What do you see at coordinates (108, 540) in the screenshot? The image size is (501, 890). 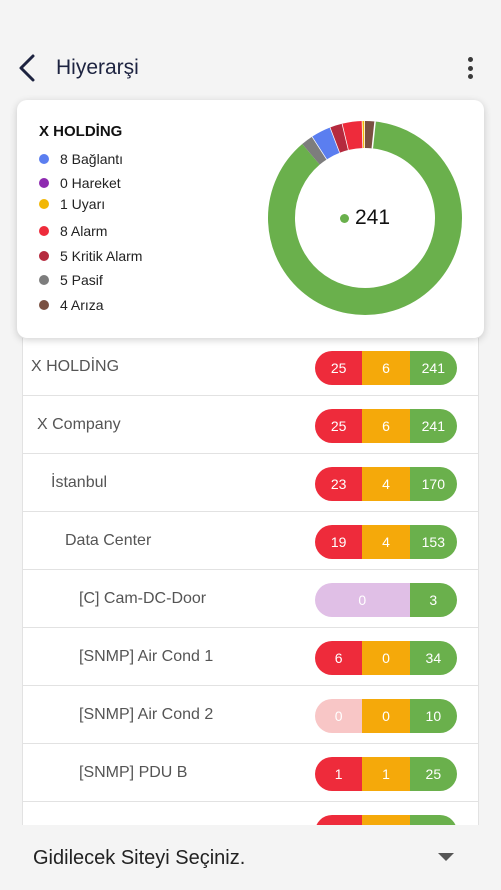 I see `hierarchy-row-label: Data Center` at bounding box center [108, 540].